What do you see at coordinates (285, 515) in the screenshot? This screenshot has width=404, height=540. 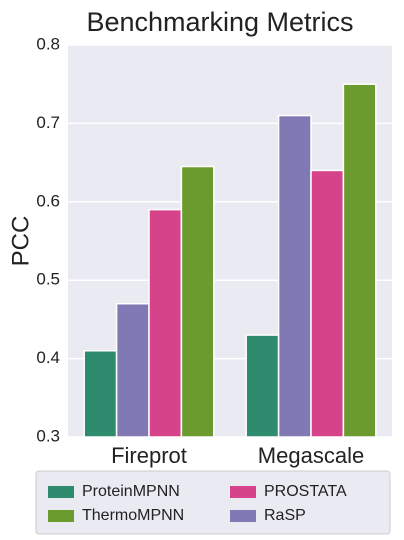 I see `legend-label: RaSP` at bounding box center [285, 515].